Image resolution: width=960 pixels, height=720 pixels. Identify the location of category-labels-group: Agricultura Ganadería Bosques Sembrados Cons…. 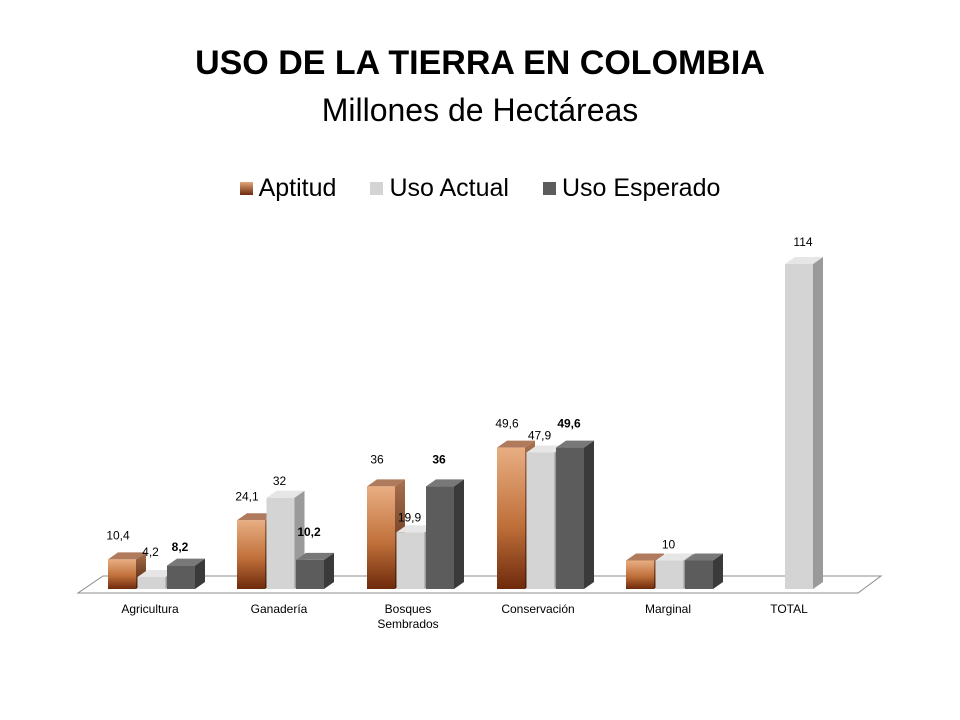
(464, 616).